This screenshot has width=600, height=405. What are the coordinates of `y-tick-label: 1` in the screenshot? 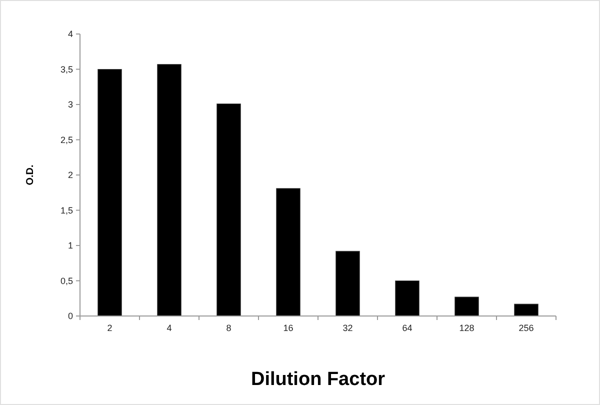 It's located at (70, 245).